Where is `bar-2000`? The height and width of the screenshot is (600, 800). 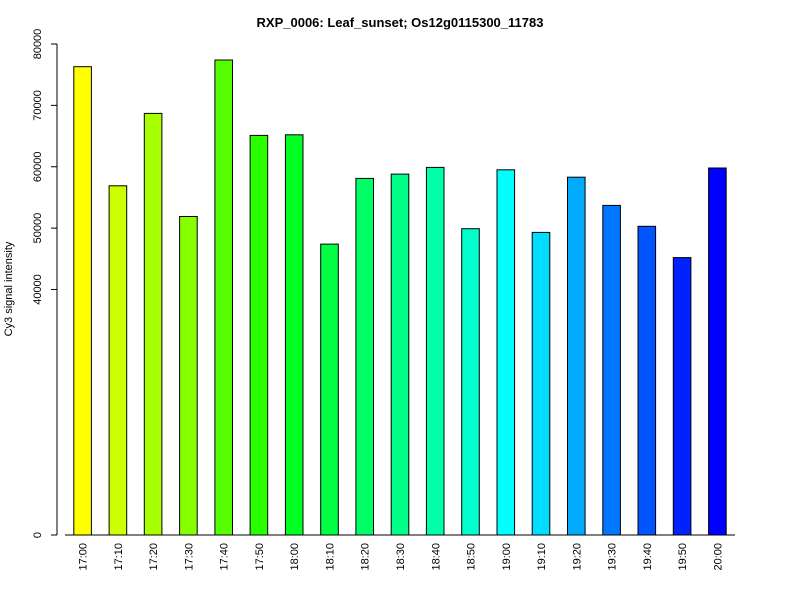
bar-2000 is located at coordinates (717, 351).